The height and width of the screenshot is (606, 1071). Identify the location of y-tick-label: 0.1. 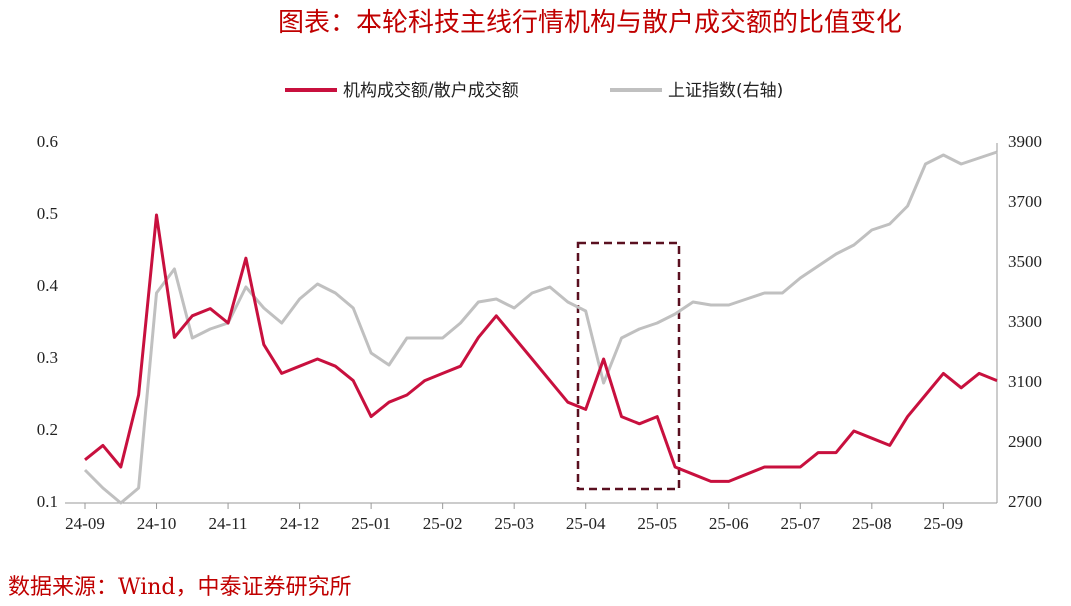
(47, 501).